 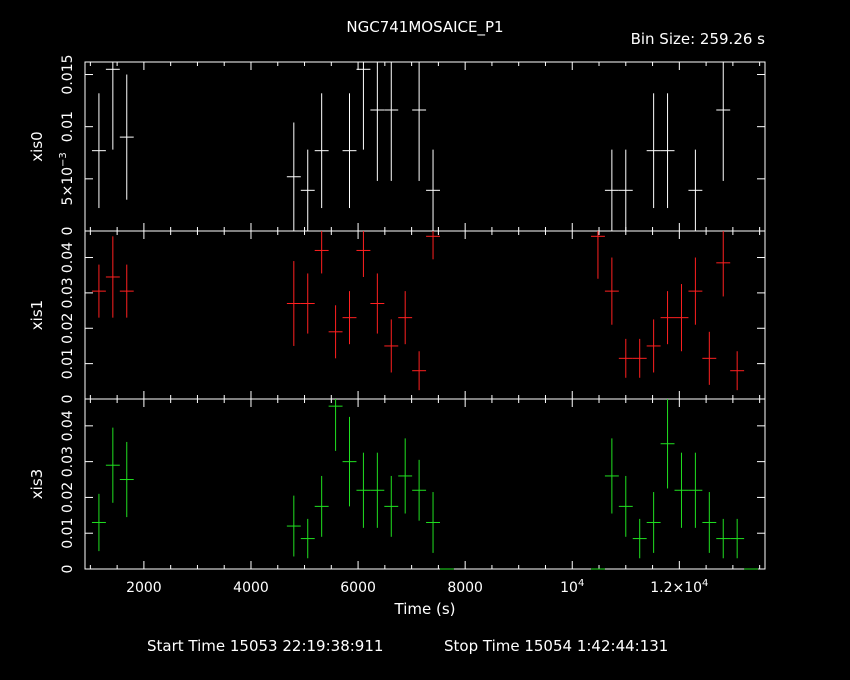 What do you see at coordinates (572, 587) in the screenshot?
I see `x-tick-label: 104` at bounding box center [572, 587].